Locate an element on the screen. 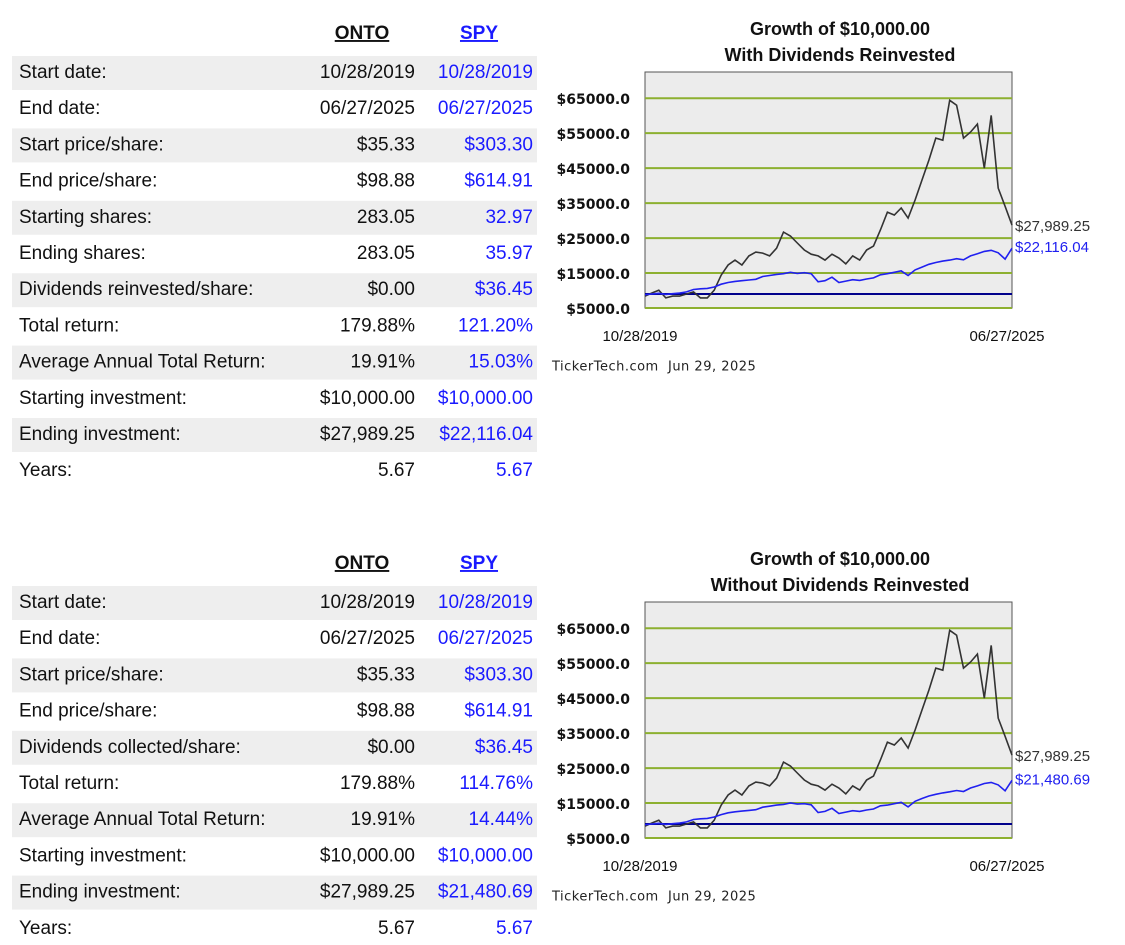  row-label: Ending investment: is located at coordinates (100, 892).